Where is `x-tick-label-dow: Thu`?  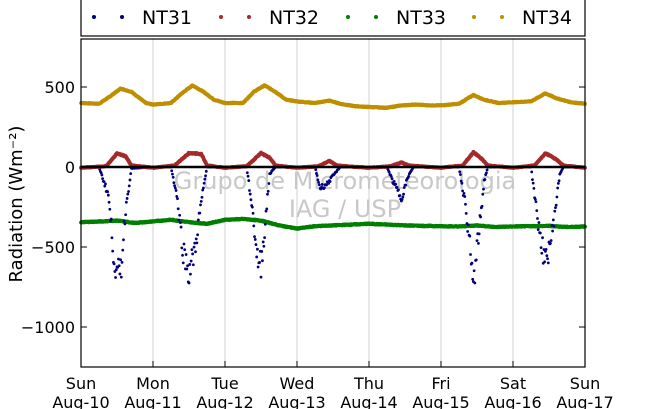 x-tick-label-dow: Thu is located at coordinates (368, 383).